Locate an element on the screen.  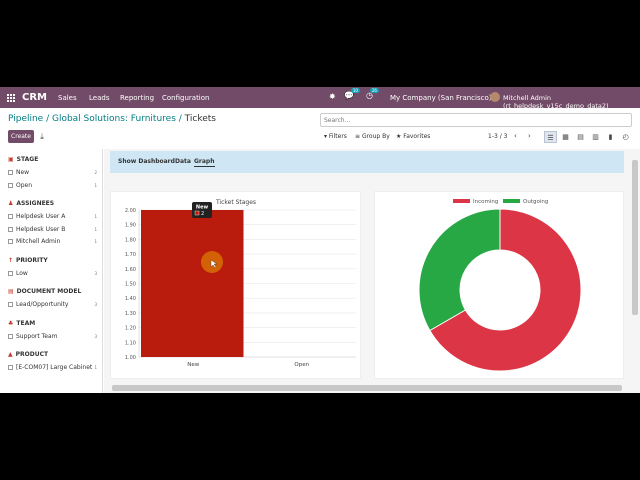
activity-badge: 26 is located at coordinates (374, 90).